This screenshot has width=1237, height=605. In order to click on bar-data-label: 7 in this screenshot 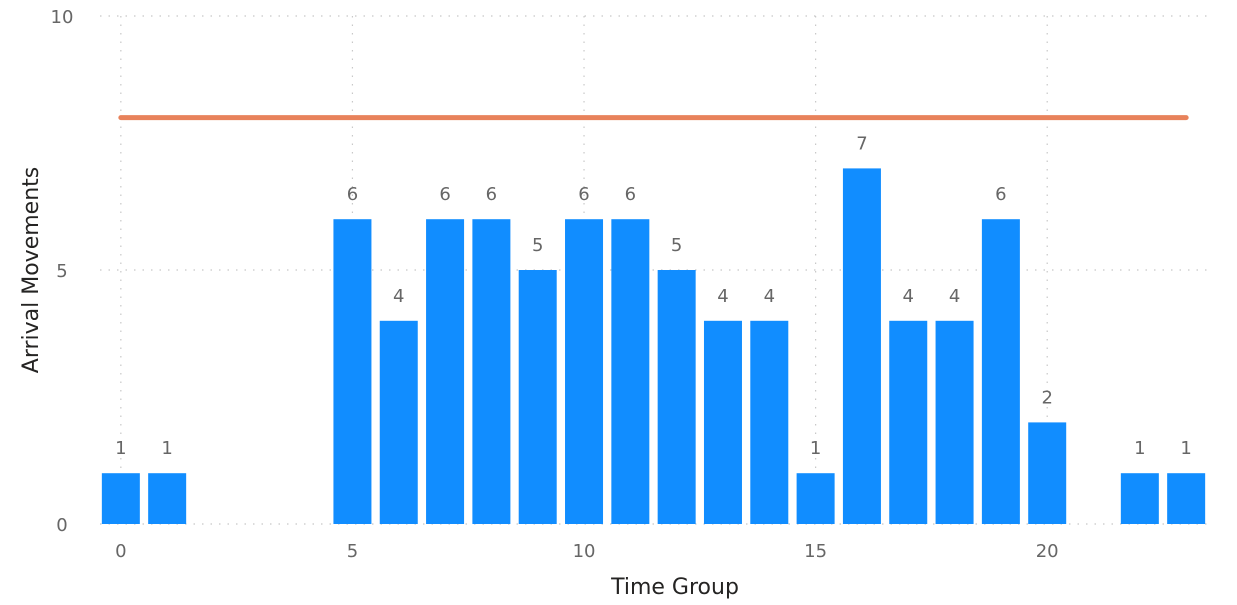, I will do `click(861, 143)`.